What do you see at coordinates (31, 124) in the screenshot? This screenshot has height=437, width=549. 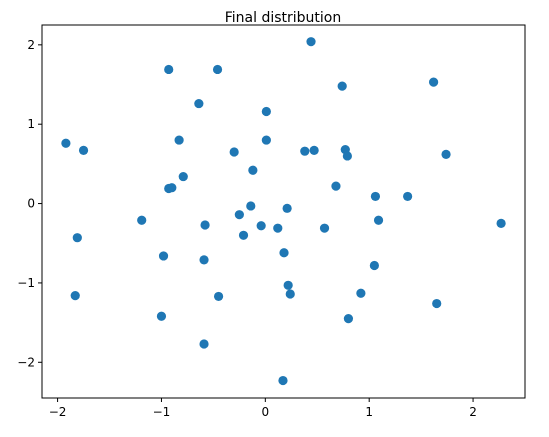 I see `y-tick-label: 1` at bounding box center [31, 124].